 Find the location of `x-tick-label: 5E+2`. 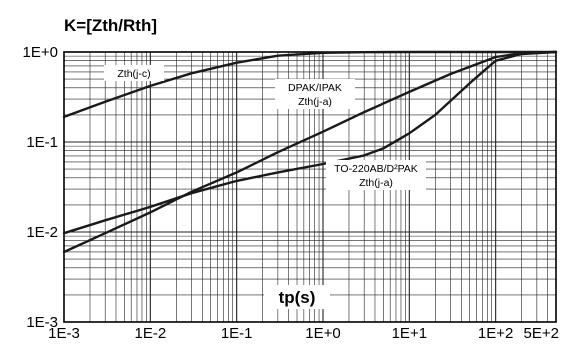

x-tick-label: 5E+2 is located at coordinates (541, 333).